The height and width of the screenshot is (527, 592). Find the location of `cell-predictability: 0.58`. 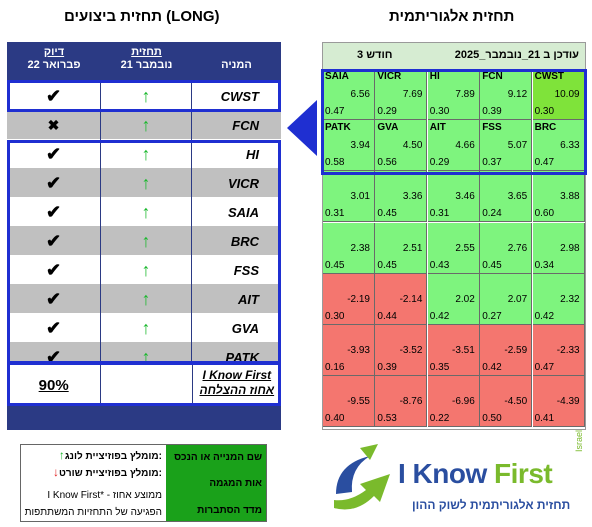

cell-predictability: 0.58 is located at coordinates (335, 163).